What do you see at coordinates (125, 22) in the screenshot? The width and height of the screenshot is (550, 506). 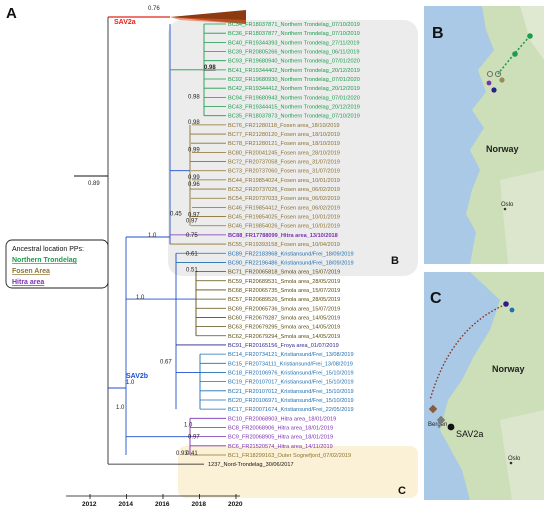 I see `clade-label-sav2a: SAV2a` at bounding box center [125, 22].